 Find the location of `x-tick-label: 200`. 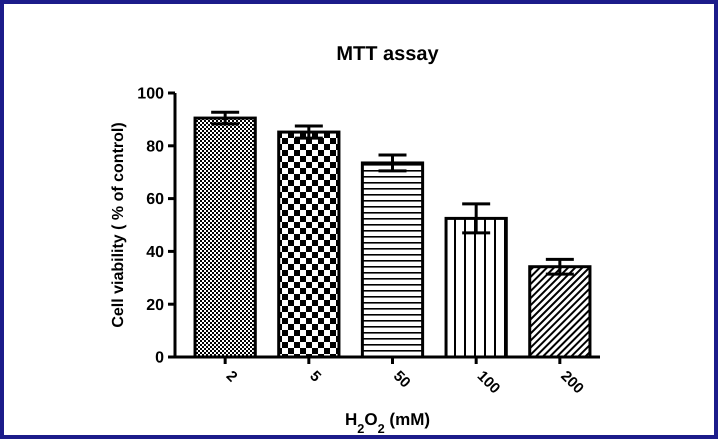

x-tick-label: 200 is located at coordinates (572, 383).